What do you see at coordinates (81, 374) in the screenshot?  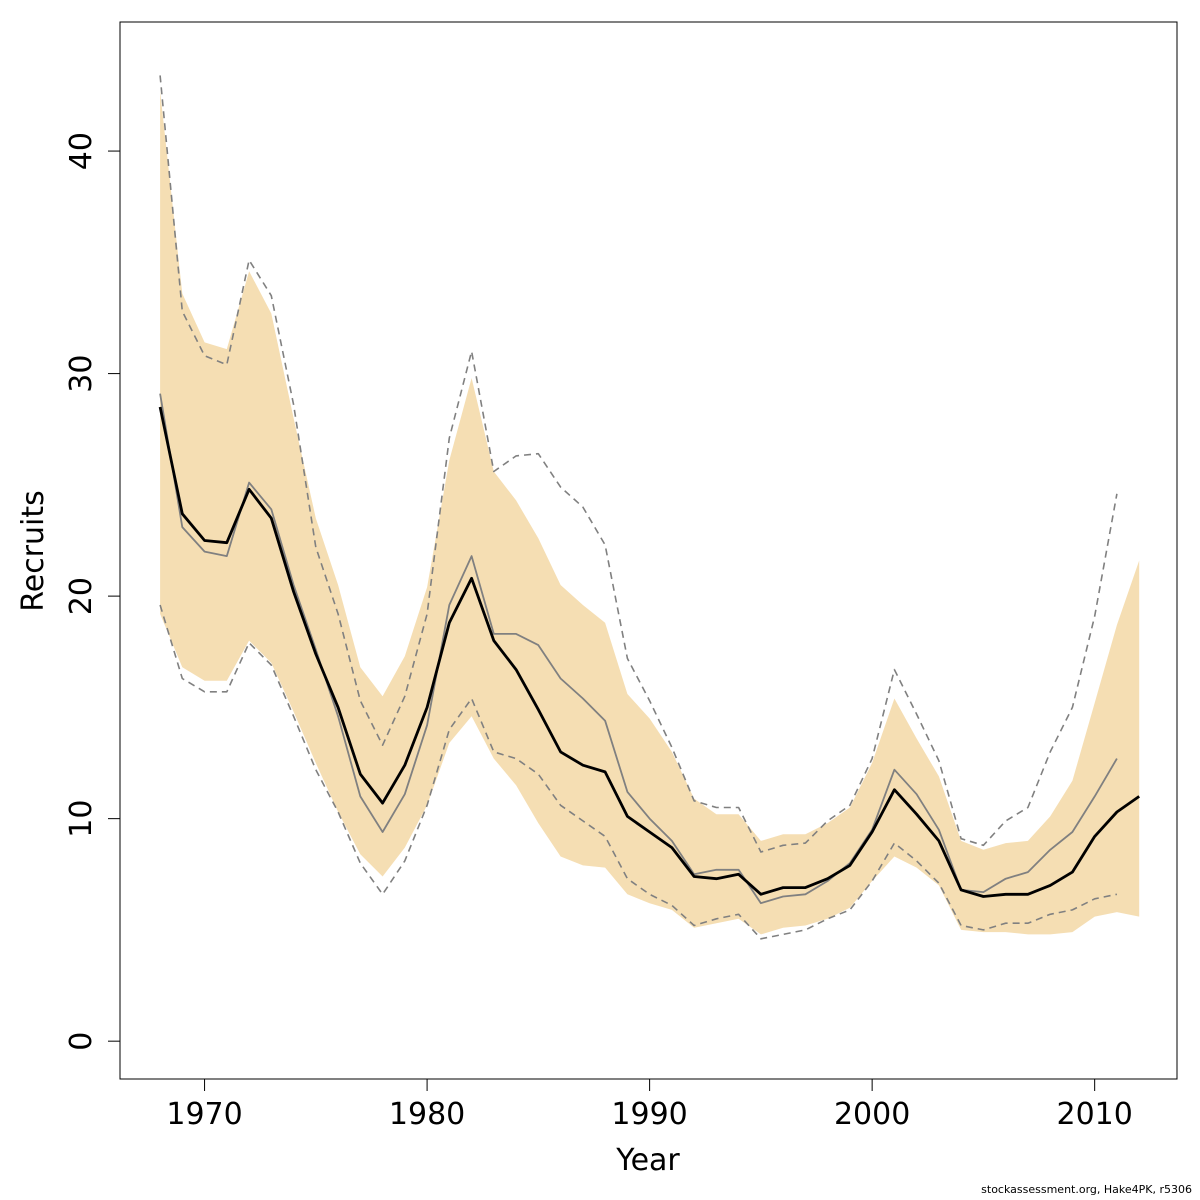 I see `y-tick-label: 30` at bounding box center [81, 374].